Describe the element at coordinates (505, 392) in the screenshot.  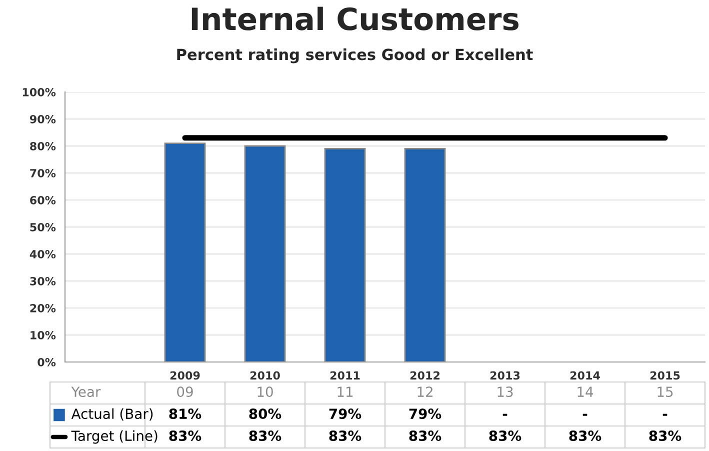
I see `text: 13` at that location.